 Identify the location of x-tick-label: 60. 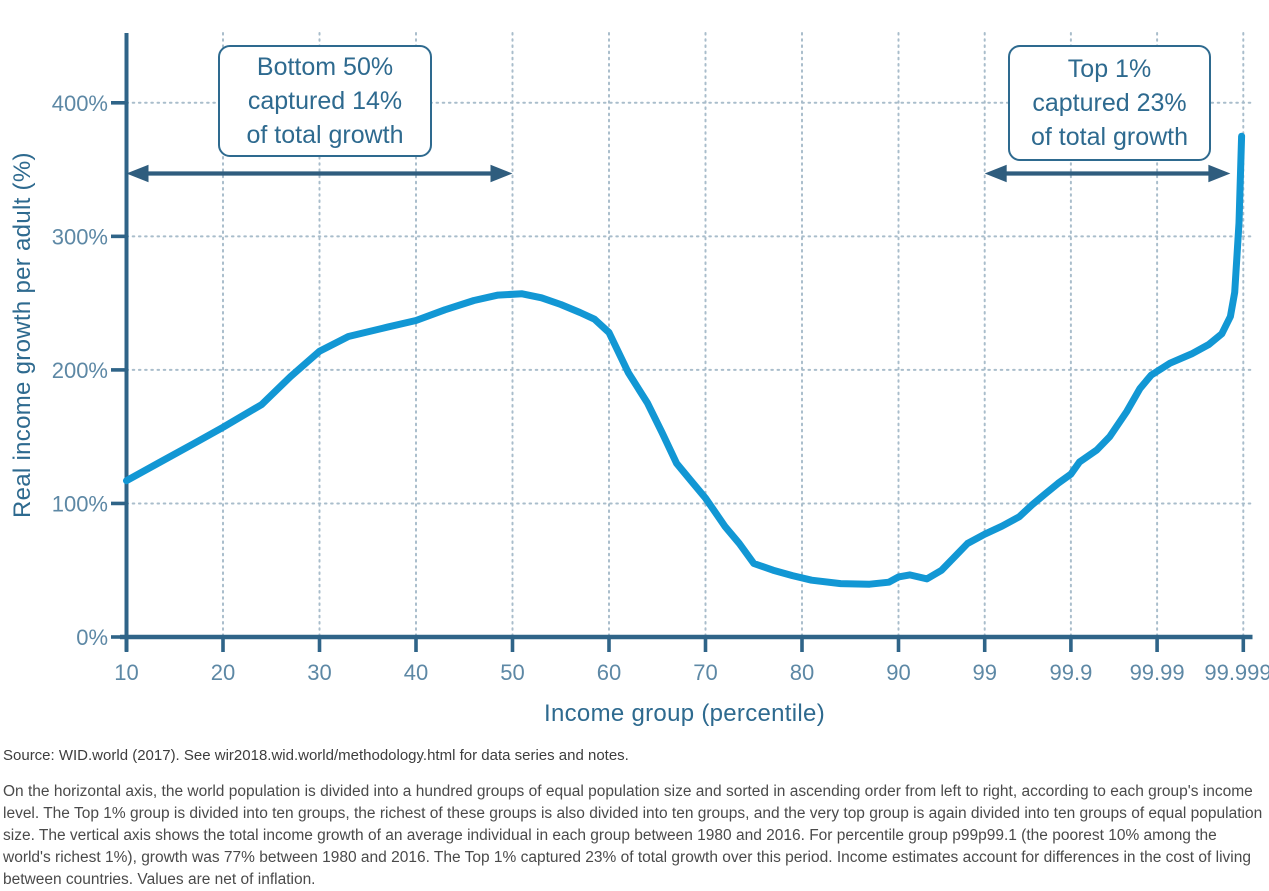
(609, 672).